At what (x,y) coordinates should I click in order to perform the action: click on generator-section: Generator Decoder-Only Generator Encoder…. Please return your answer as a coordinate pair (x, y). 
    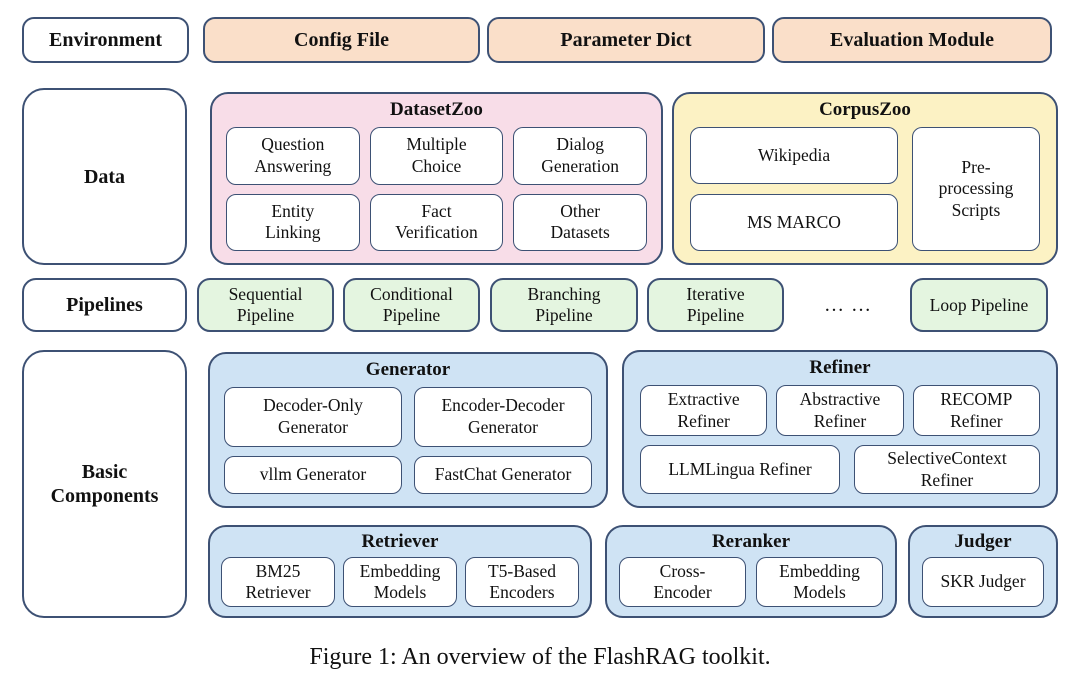
    Looking at the image, I should click on (408, 430).